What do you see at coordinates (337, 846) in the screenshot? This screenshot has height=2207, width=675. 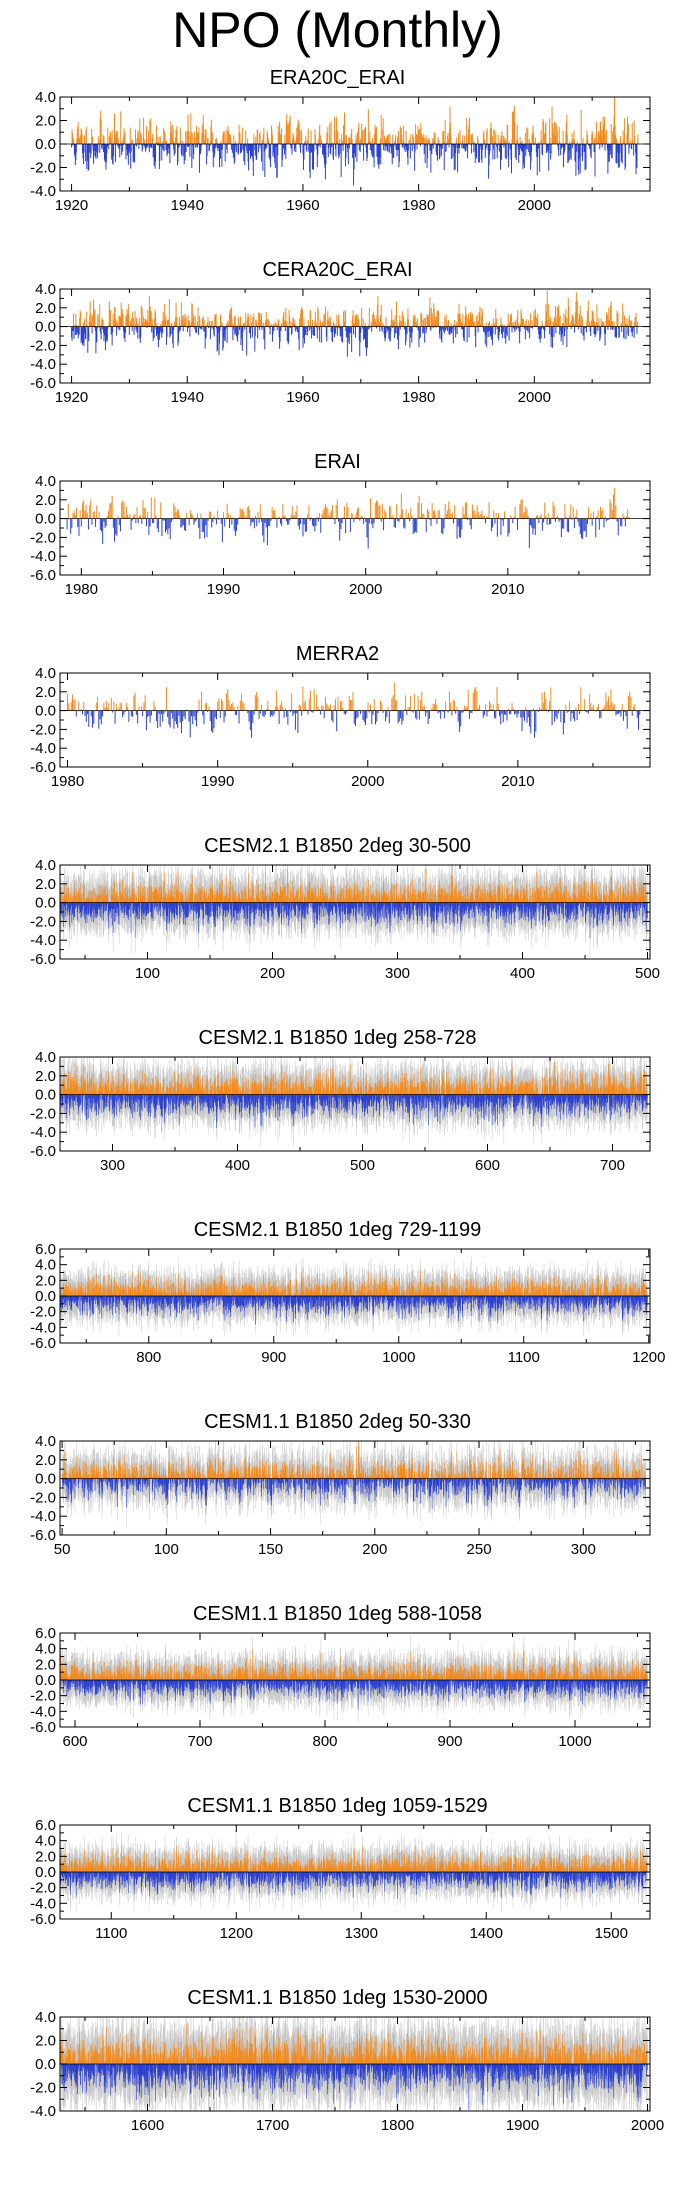 I see `panel-title: CESM2.1 B1850 2deg 30-500` at bounding box center [337, 846].